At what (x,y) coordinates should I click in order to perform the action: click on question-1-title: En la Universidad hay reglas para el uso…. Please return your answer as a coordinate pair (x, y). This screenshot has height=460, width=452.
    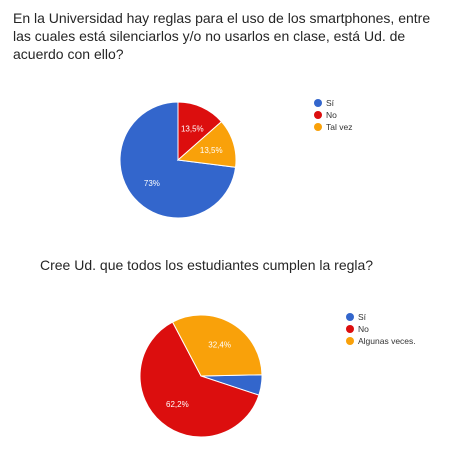
    Looking at the image, I should click on (222, 36).